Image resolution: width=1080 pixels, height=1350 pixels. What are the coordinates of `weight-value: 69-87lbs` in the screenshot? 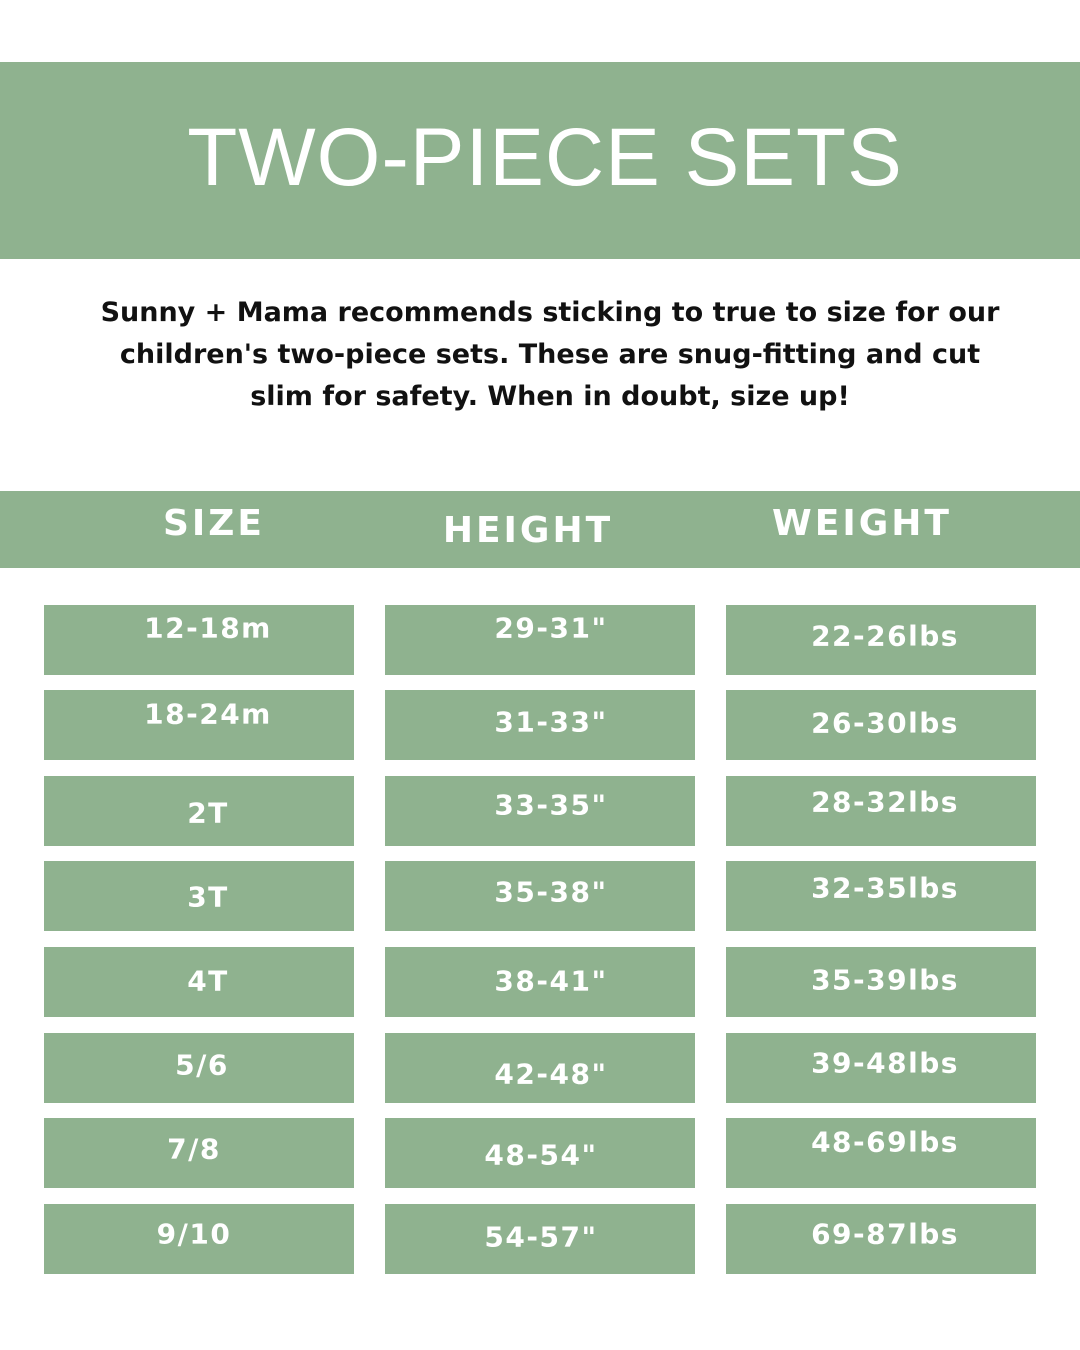 It's located at (885, 1234).